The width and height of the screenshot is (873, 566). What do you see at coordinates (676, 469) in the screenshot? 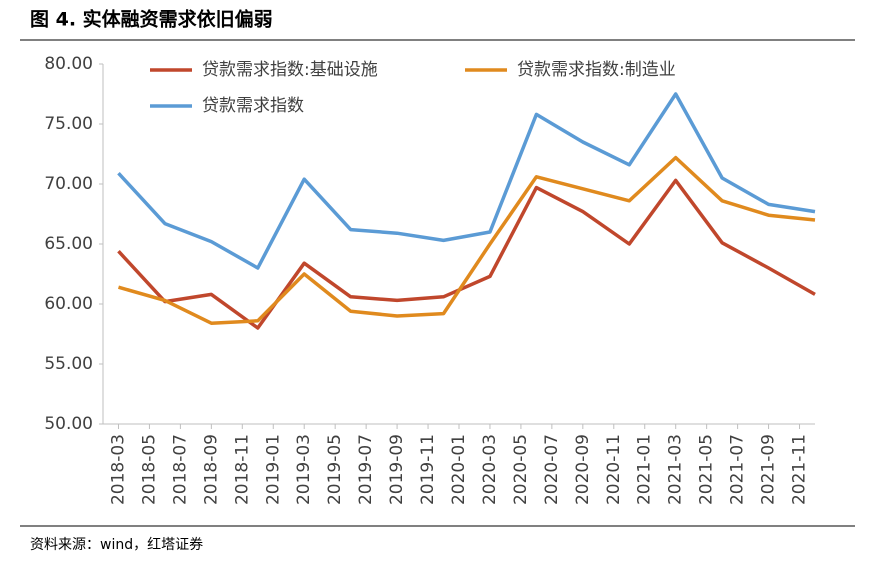
I see `x-tick-label: 2021-03` at bounding box center [676, 469].